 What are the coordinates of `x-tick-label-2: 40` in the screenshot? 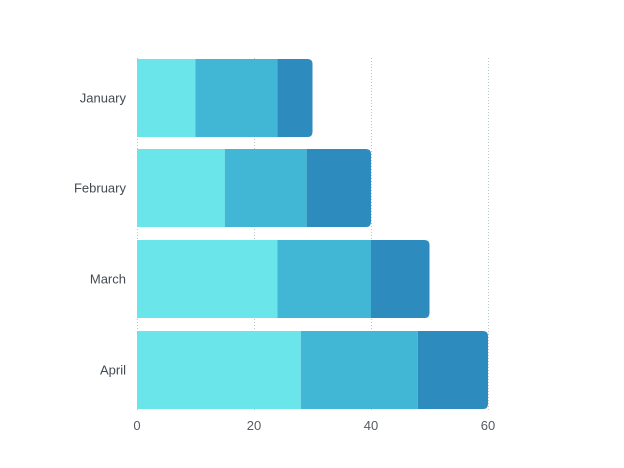 It's located at (371, 425).